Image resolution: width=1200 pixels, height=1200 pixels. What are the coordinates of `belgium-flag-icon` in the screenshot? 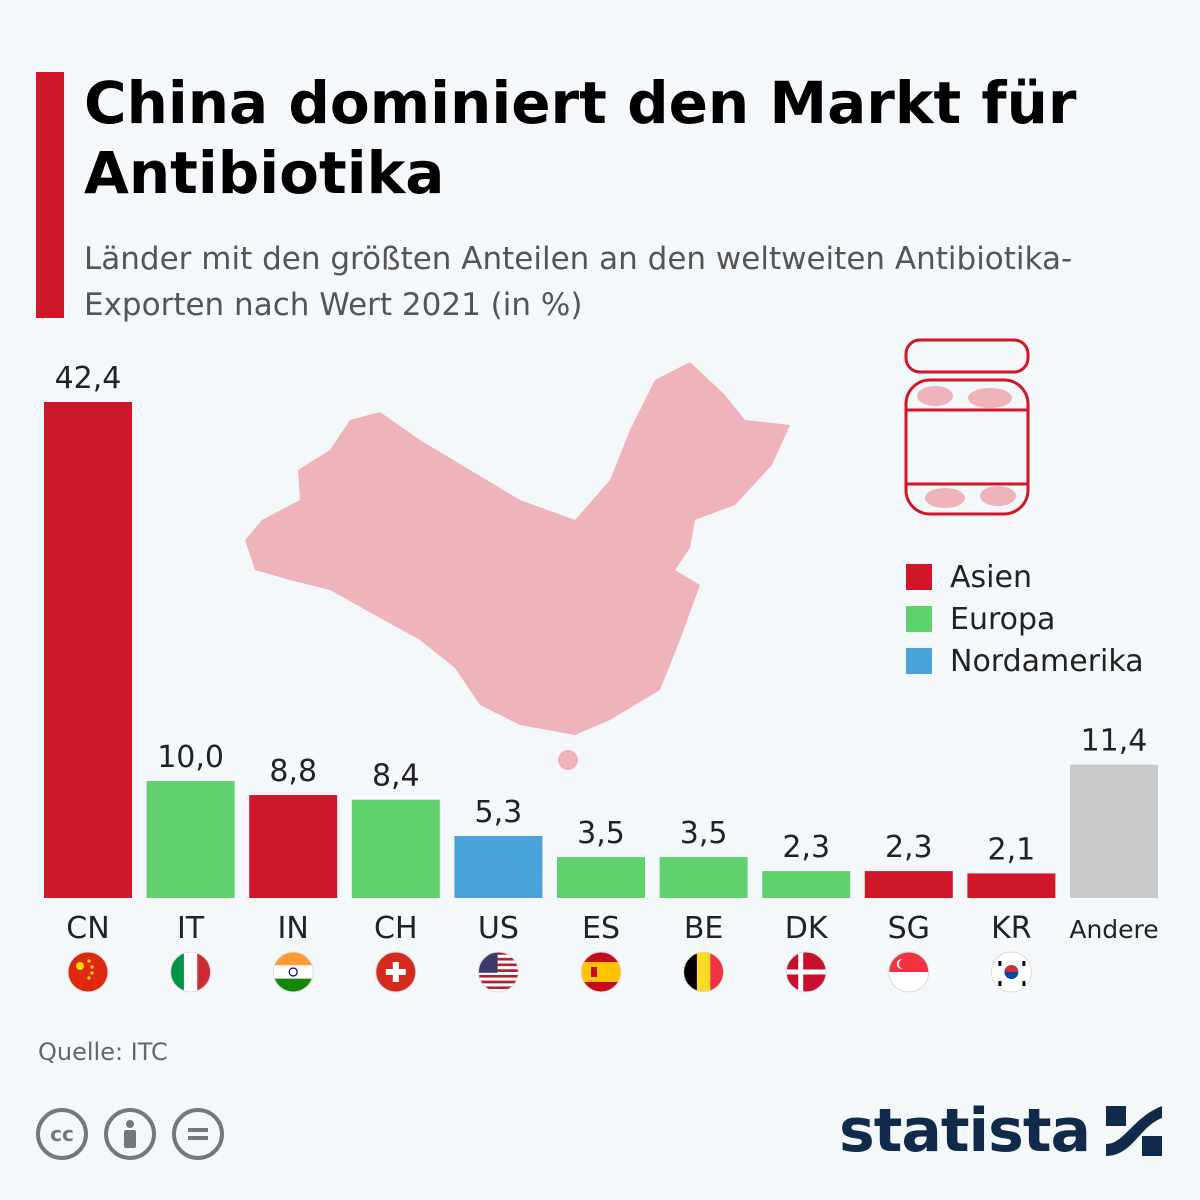 It's located at (704, 972).